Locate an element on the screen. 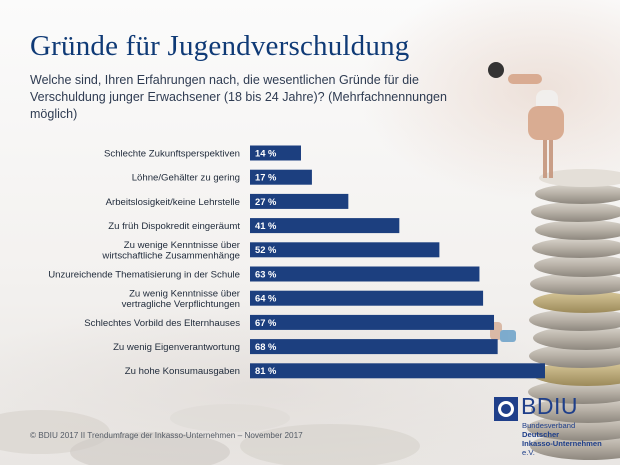 The width and height of the screenshot is (620, 465). logo-line1-prefix: Bundesverband is located at coordinates (549, 425).